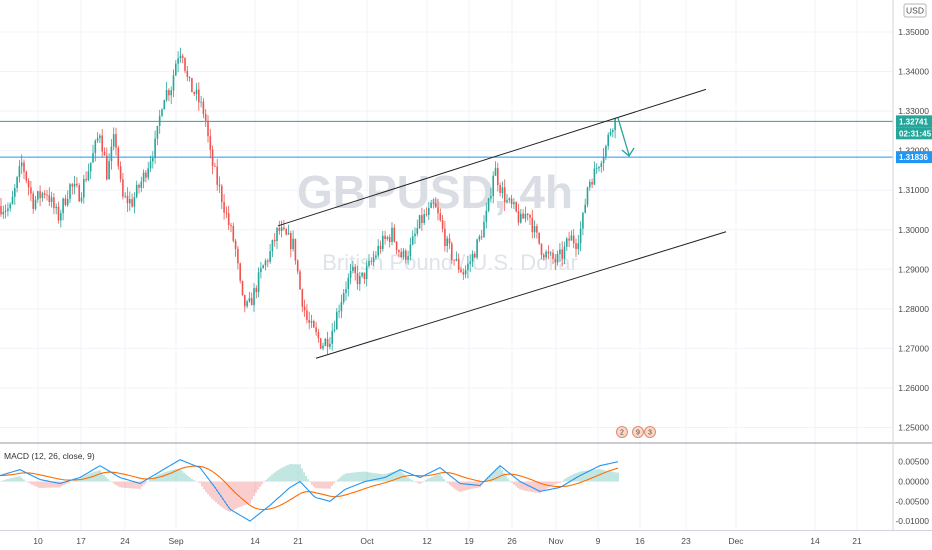 The width and height of the screenshot is (932, 550). Describe the element at coordinates (913, 462) in the screenshot. I see `macd-y-tick: 0.00500` at that location.